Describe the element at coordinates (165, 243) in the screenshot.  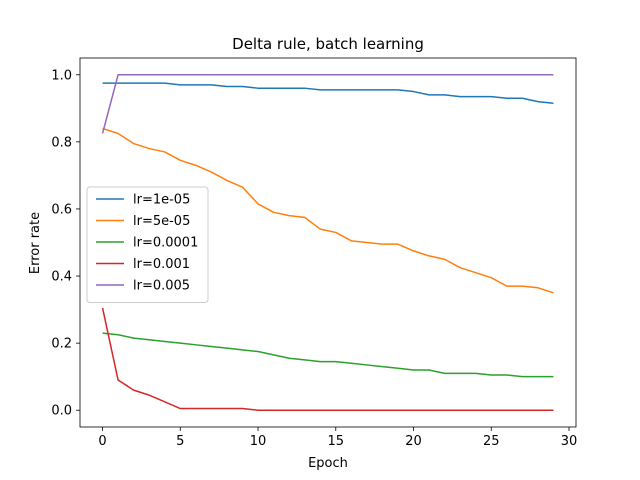
I see `legend-label-2: lr=0.0001` at that location.